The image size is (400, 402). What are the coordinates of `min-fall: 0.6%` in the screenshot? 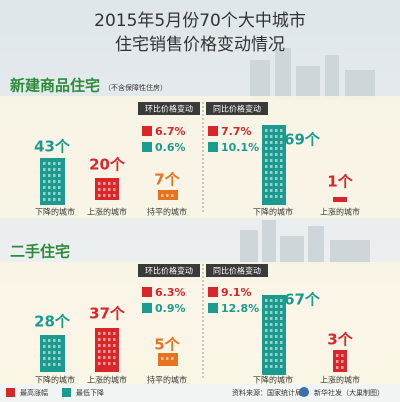 It's located at (170, 147).